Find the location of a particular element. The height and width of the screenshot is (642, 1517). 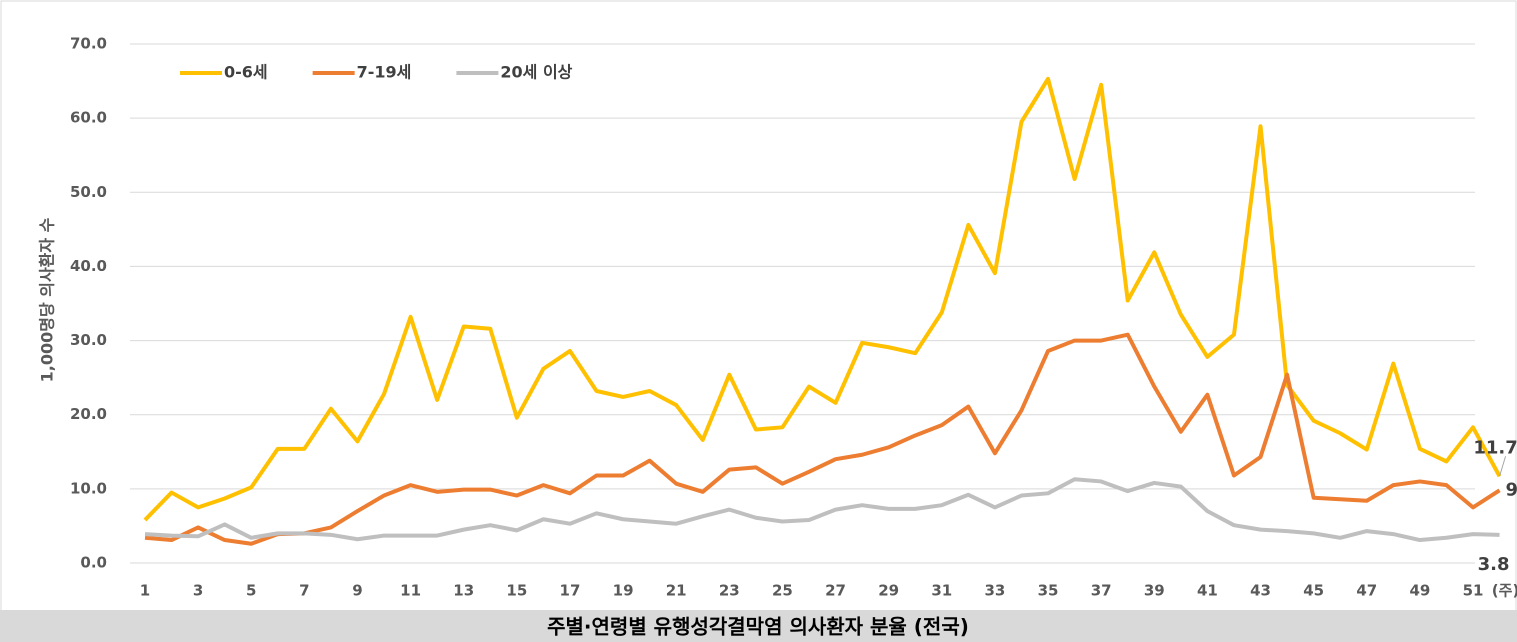

x-tick-label: 23 is located at coordinates (729, 591).